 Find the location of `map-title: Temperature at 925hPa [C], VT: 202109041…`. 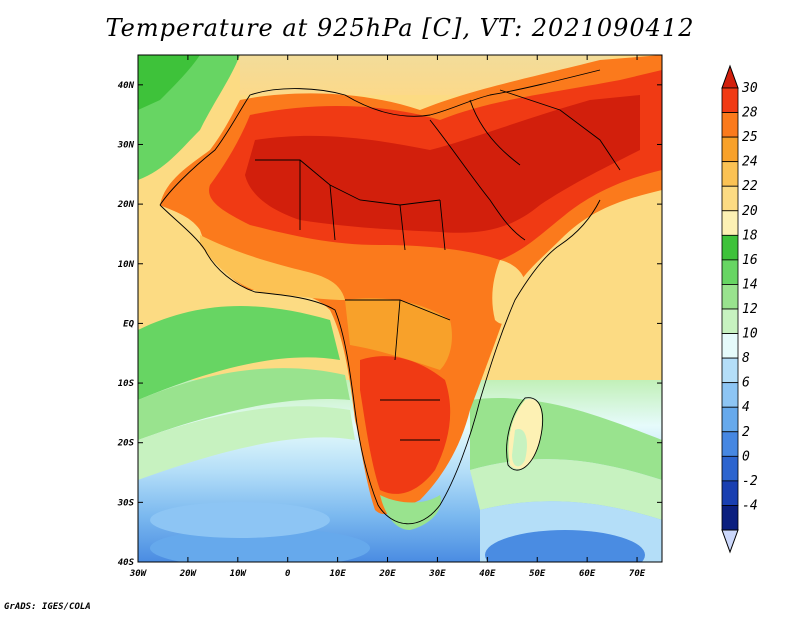

map-title: Temperature at 925hPa [C], VT: 202109041… is located at coordinates (400, 28).